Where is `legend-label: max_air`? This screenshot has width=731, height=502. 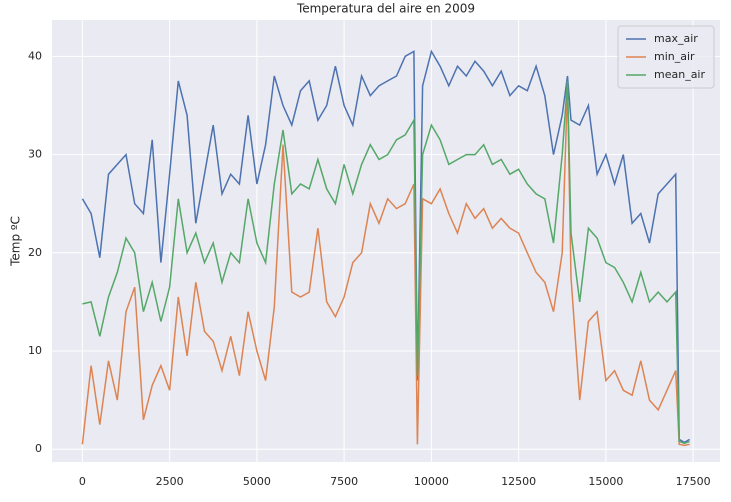 legend-label: max_air is located at coordinates (676, 38).